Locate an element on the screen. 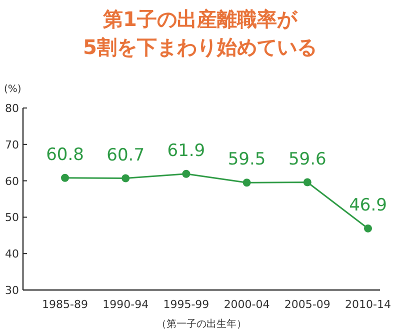  chart-title: 第1子の出産離職率が 5割を下まわり始めている is located at coordinates (200, 33).